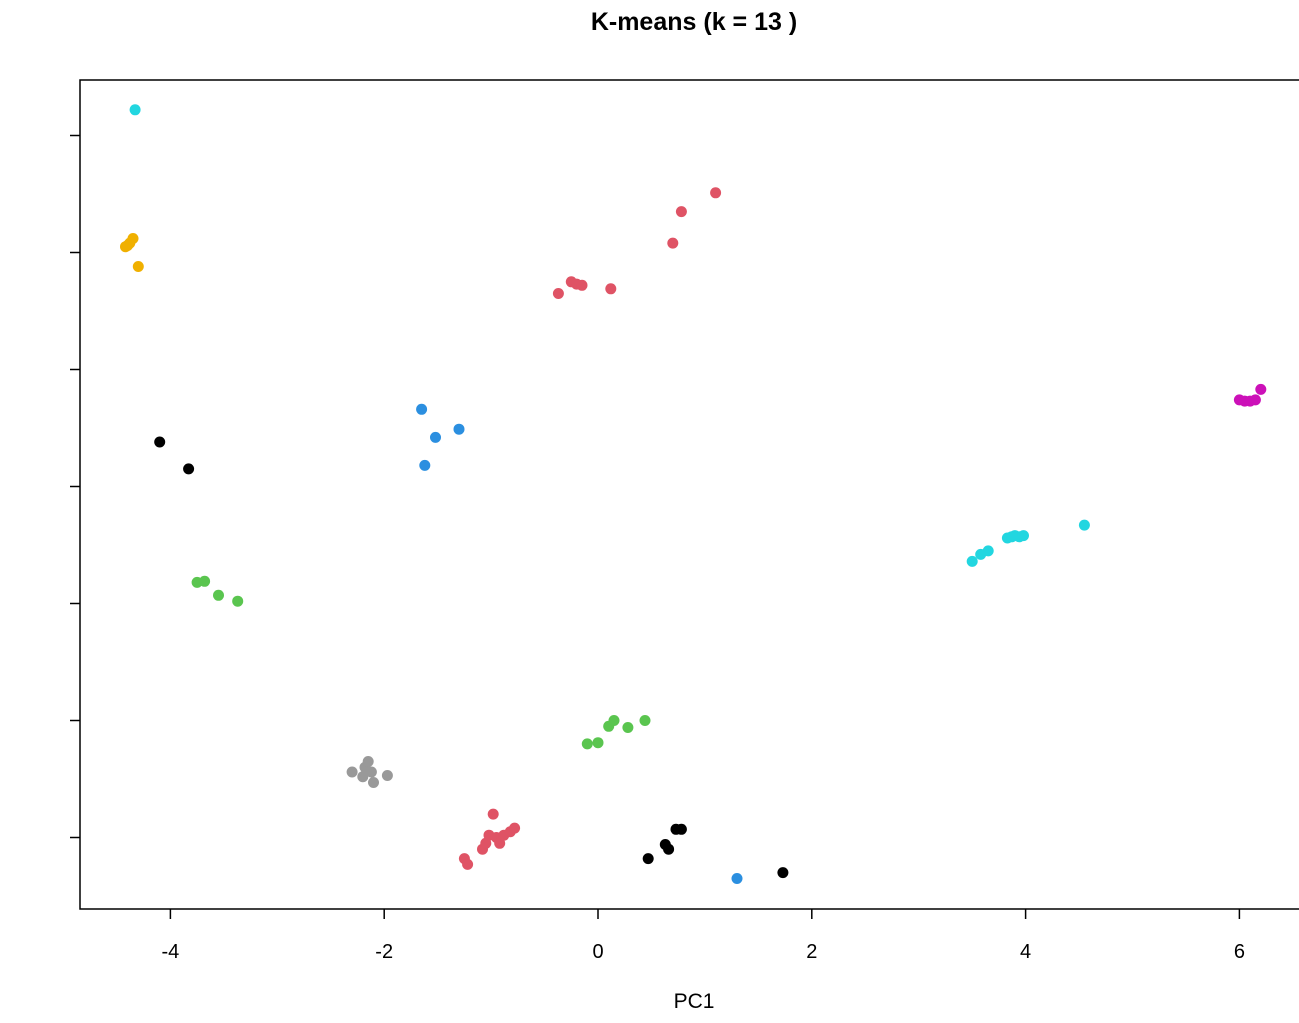 This screenshot has height=1023, width=1299. What do you see at coordinates (1239, 952) in the screenshot?
I see `x-tick-label: 6` at bounding box center [1239, 952].